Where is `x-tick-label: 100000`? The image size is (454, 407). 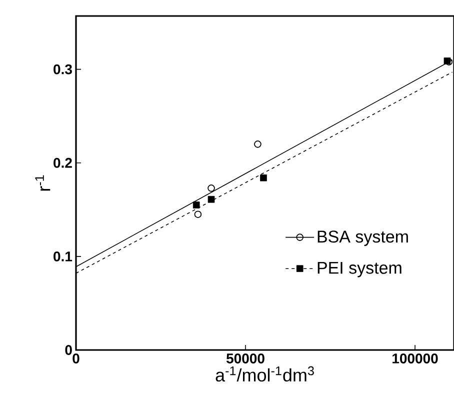 x-tick-label: 100000 is located at coordinates (415, 359).